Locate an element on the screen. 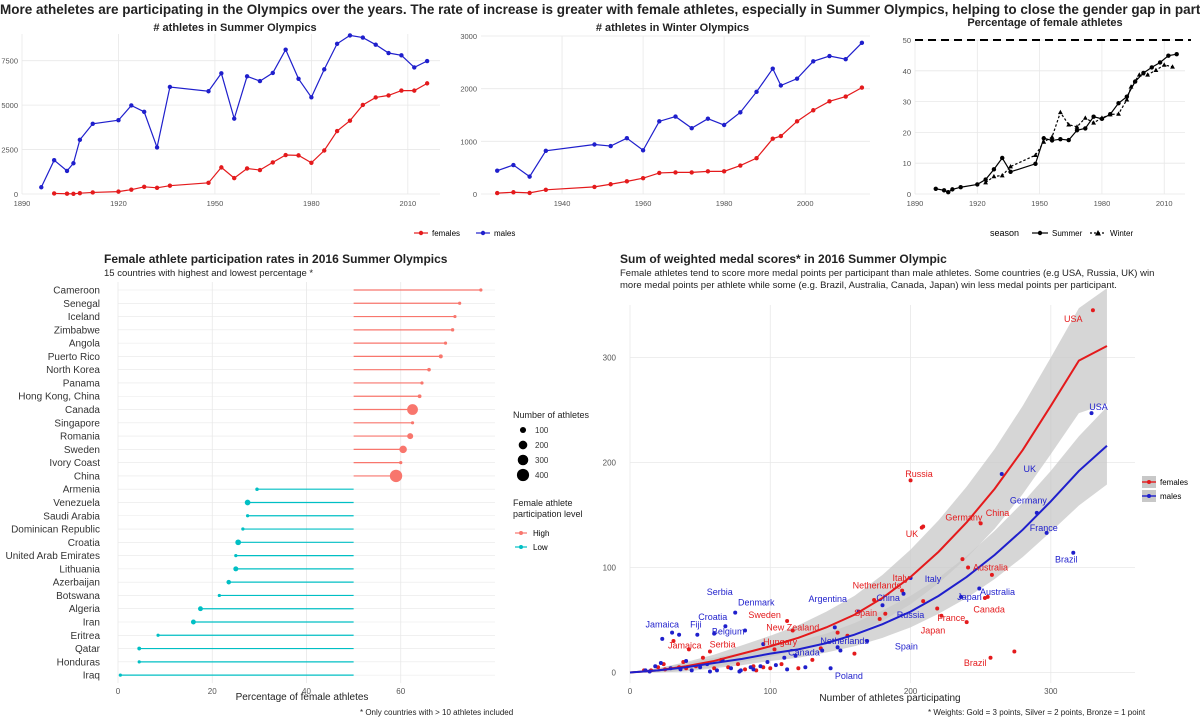 The width and height of the screenshot is (1200, 720). country-label: Senegal is located at coordinates (81, 304).